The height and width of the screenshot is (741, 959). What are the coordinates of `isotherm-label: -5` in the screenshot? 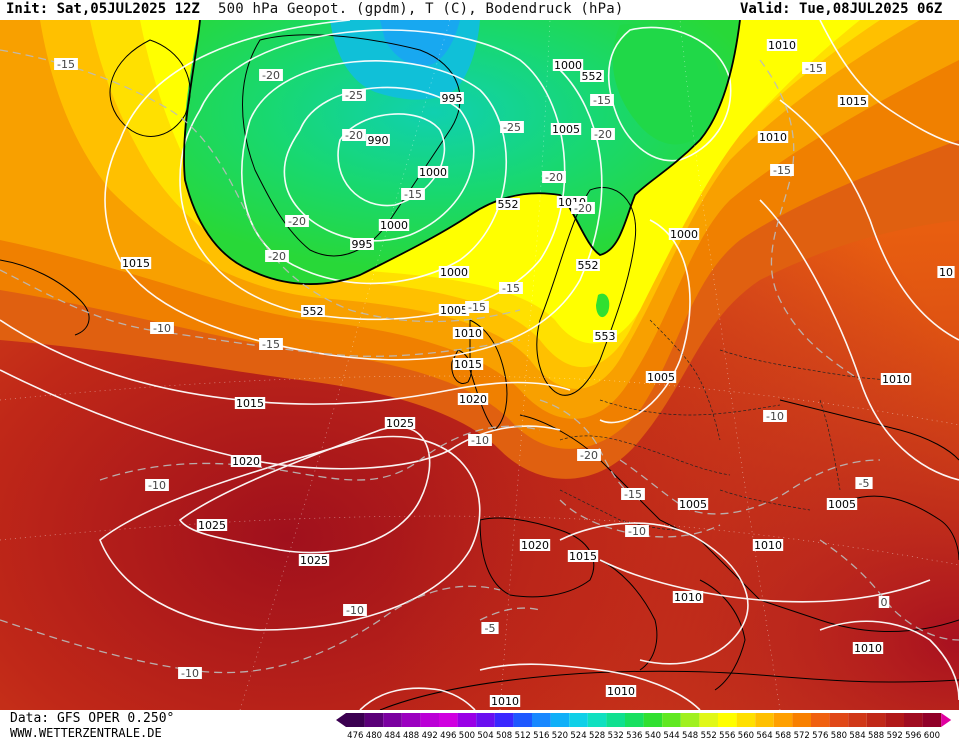 It's located at (490, 628).